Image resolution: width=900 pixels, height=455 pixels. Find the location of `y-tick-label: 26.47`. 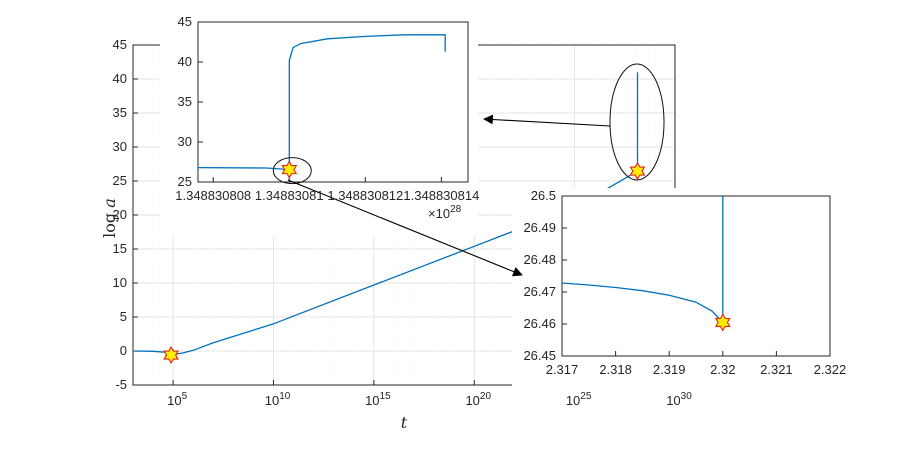

y-tick-label: 26.47 is located at coordinates (539, 291).